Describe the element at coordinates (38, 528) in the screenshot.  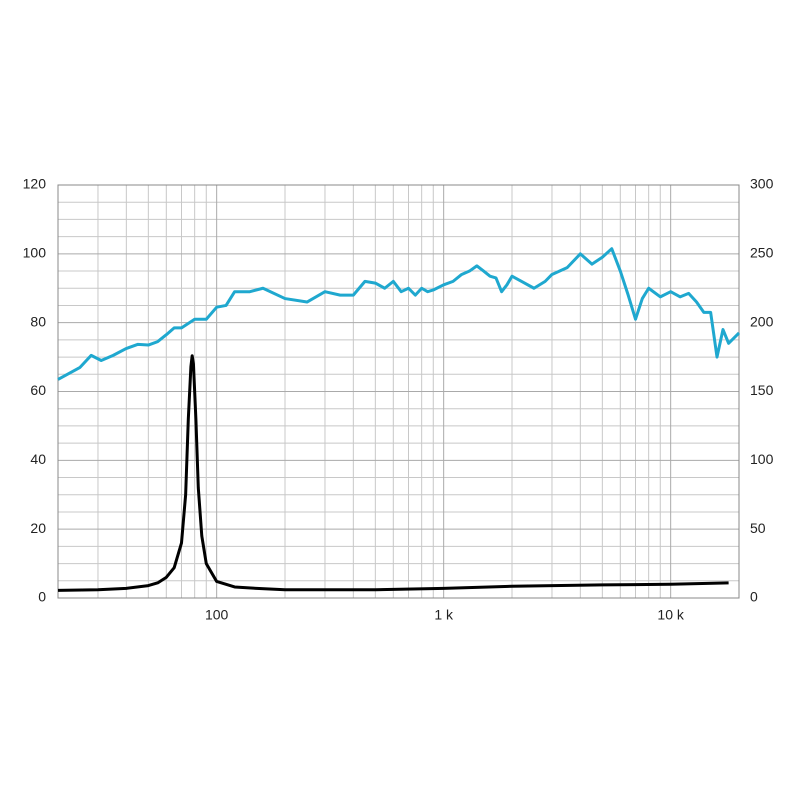
I see `y-tick-label: 20` at that location.